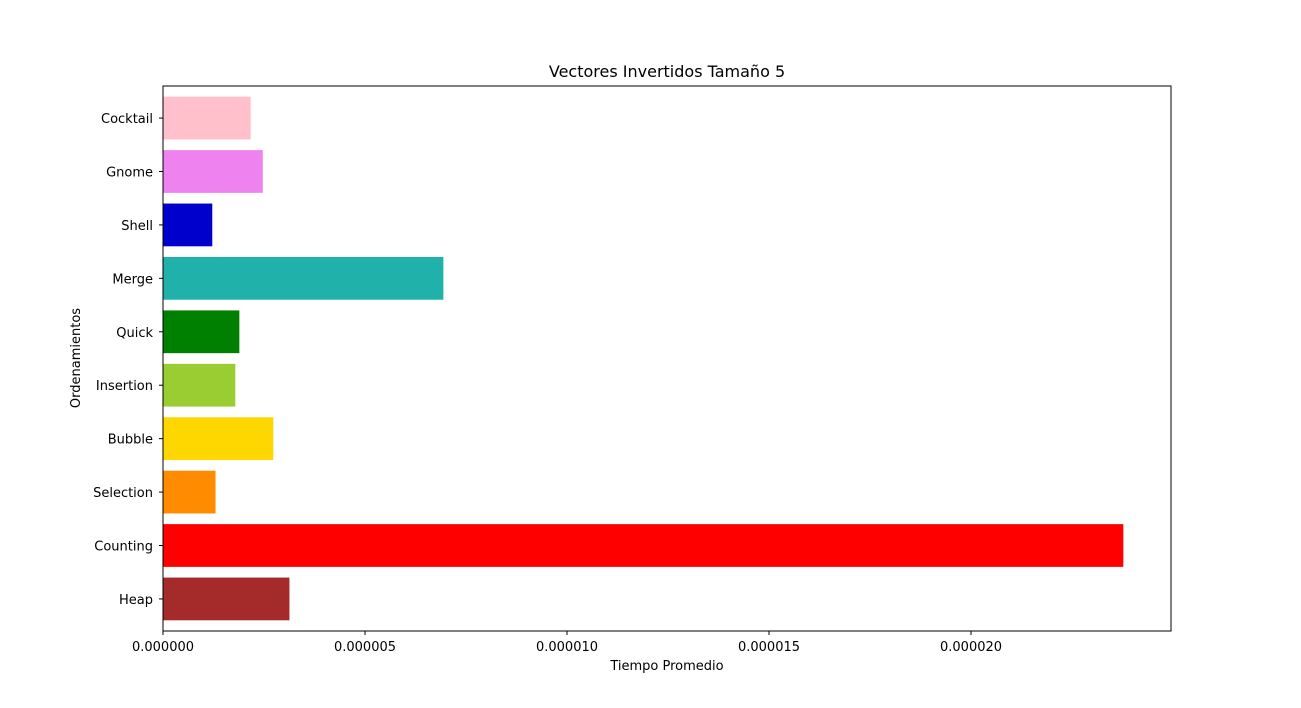 This screenshot has width=1301, height=708. I want to click on y-tick-label: Bubble, so click(130, 440).